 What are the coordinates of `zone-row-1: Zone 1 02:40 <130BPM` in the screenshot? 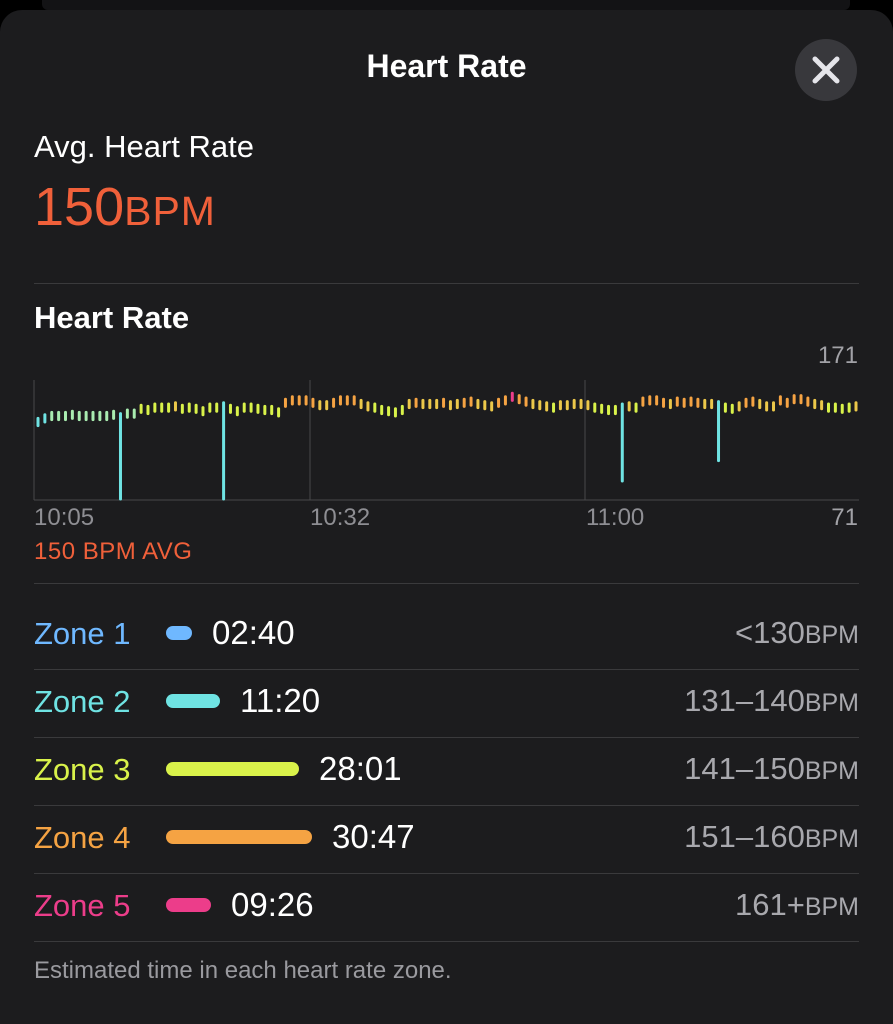 It's located at (446, 636).